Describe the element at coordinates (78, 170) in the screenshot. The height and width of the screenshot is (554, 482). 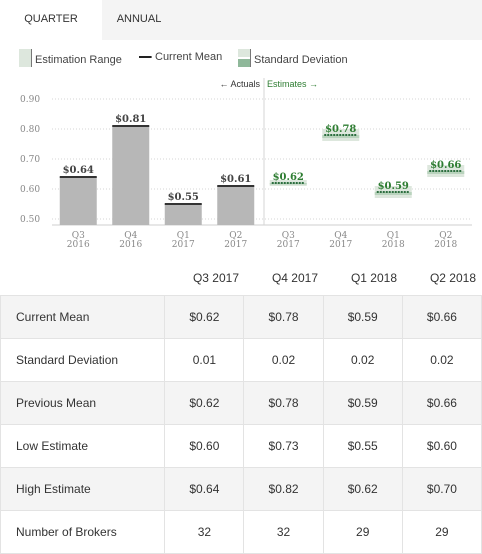
I see `actual-value-label: $0.64` at that location.